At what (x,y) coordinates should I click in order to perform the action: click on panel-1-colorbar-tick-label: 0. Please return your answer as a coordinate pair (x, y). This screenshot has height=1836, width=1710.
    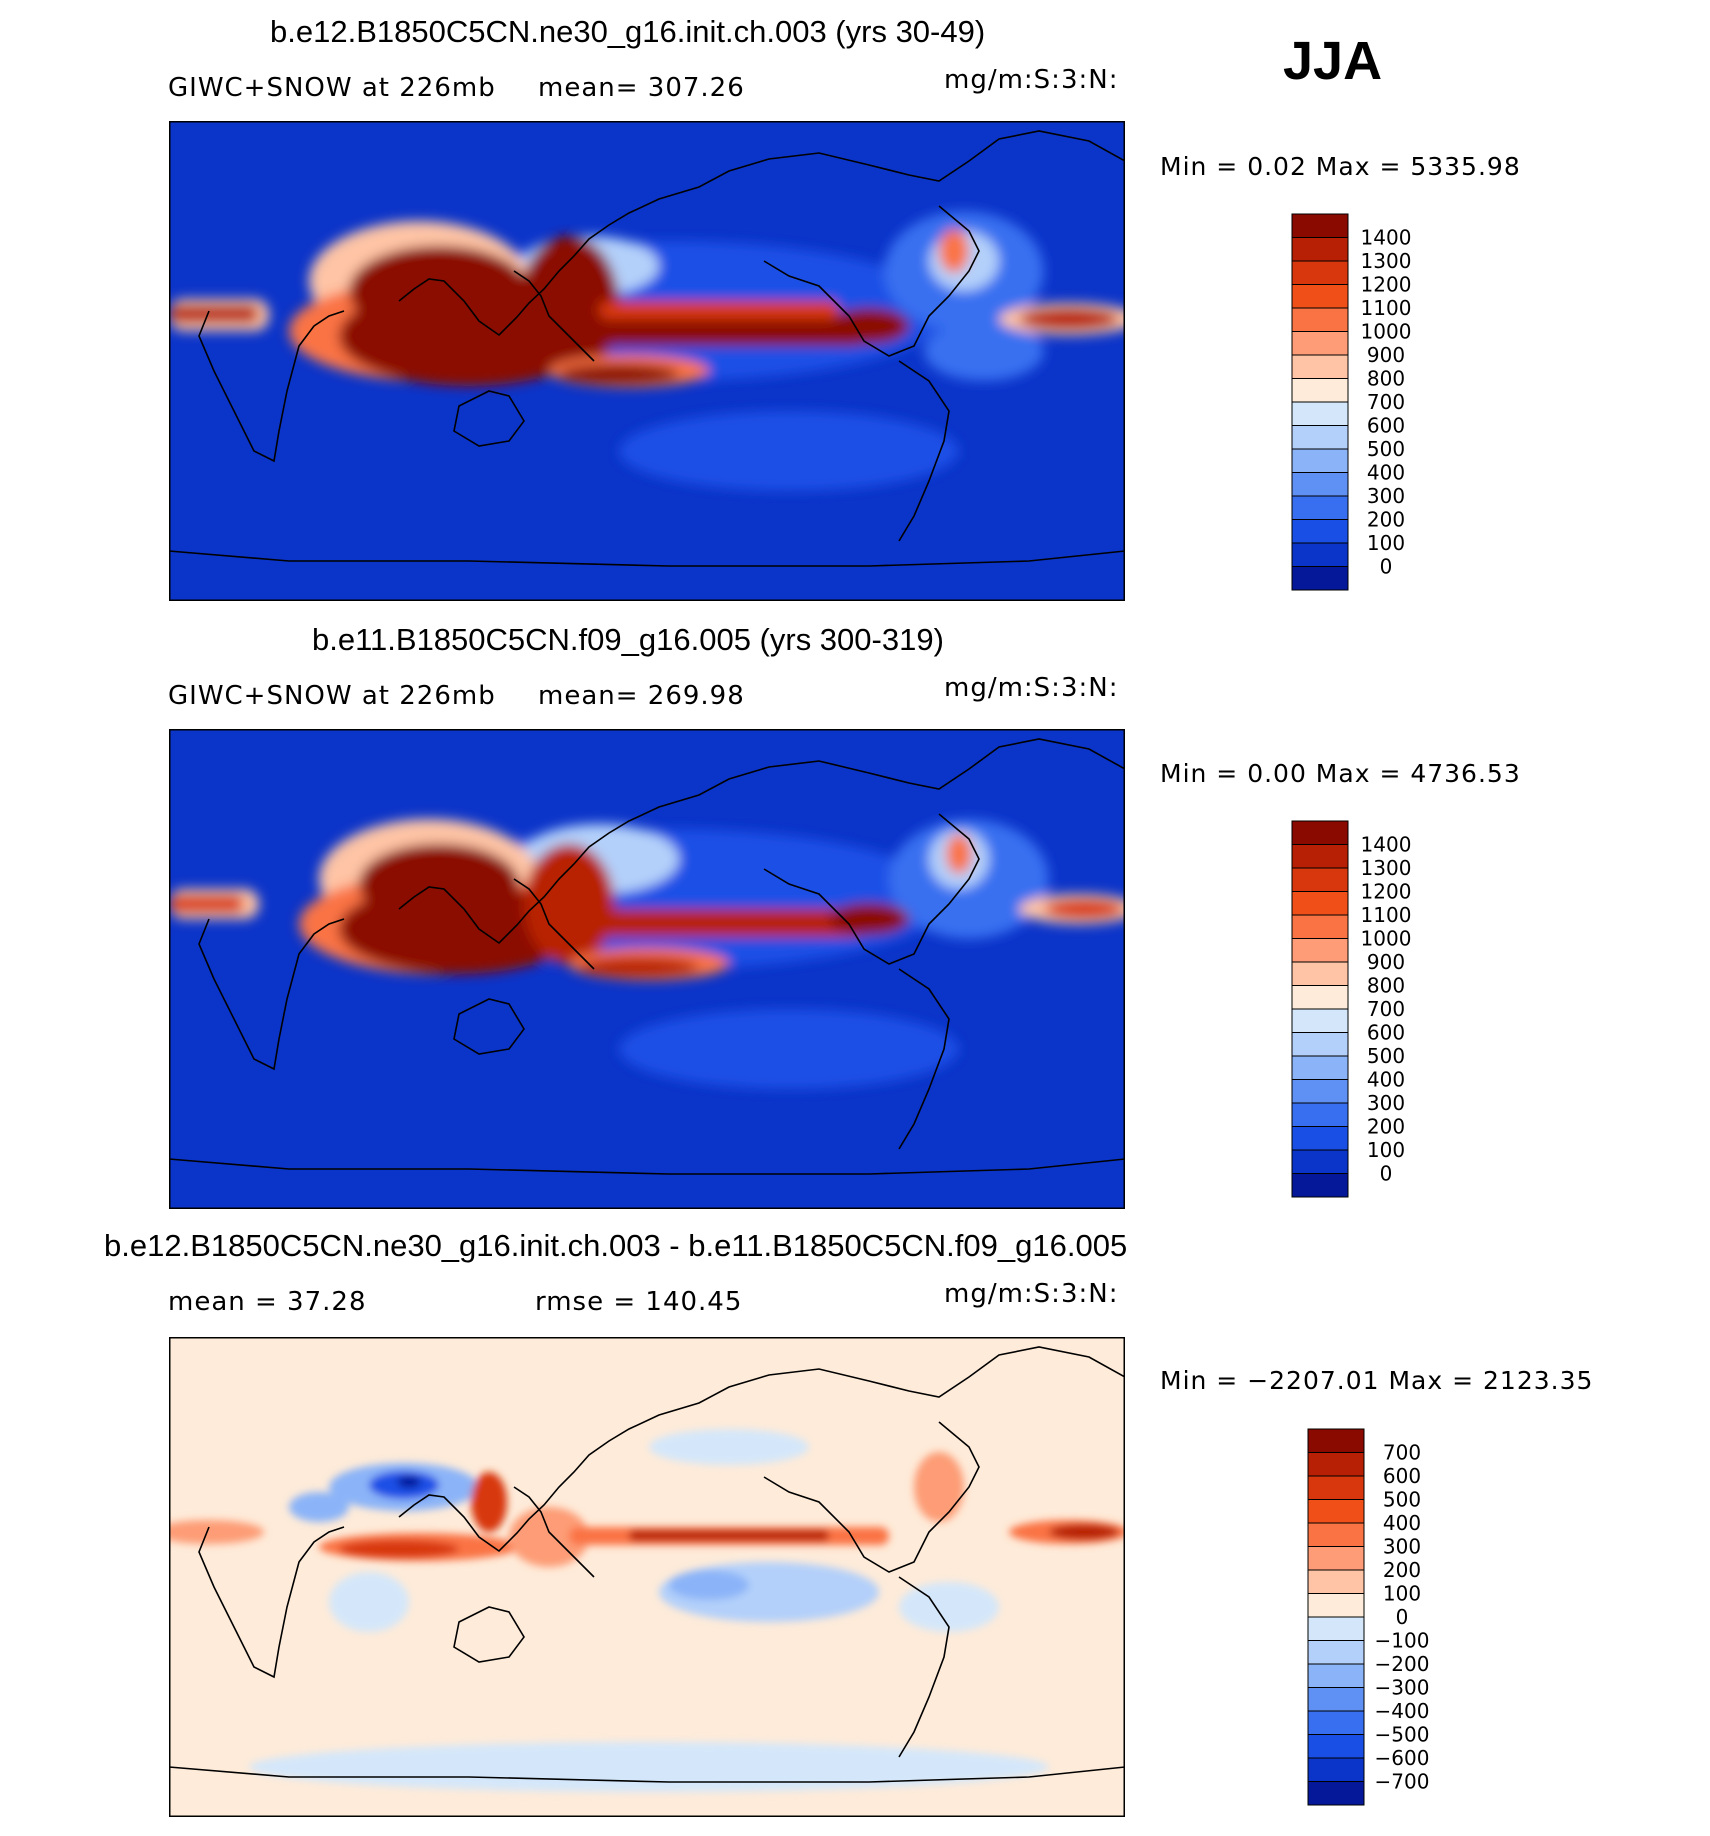
    Looking at the image, I should click on (1386, 567).